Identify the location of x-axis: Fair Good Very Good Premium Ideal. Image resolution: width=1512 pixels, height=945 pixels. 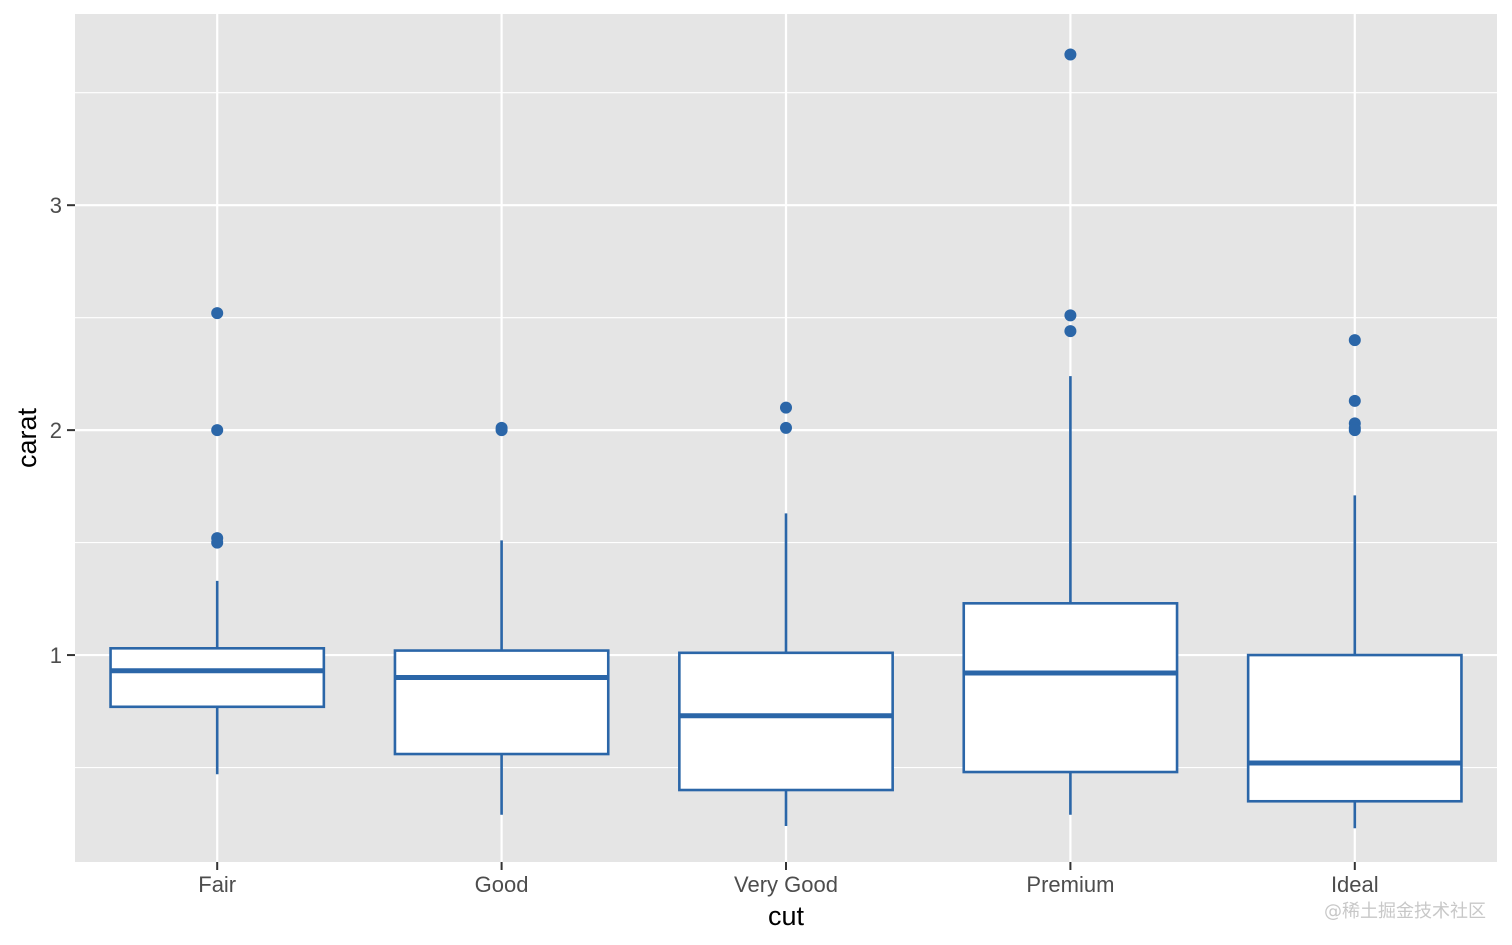
(788, 879).